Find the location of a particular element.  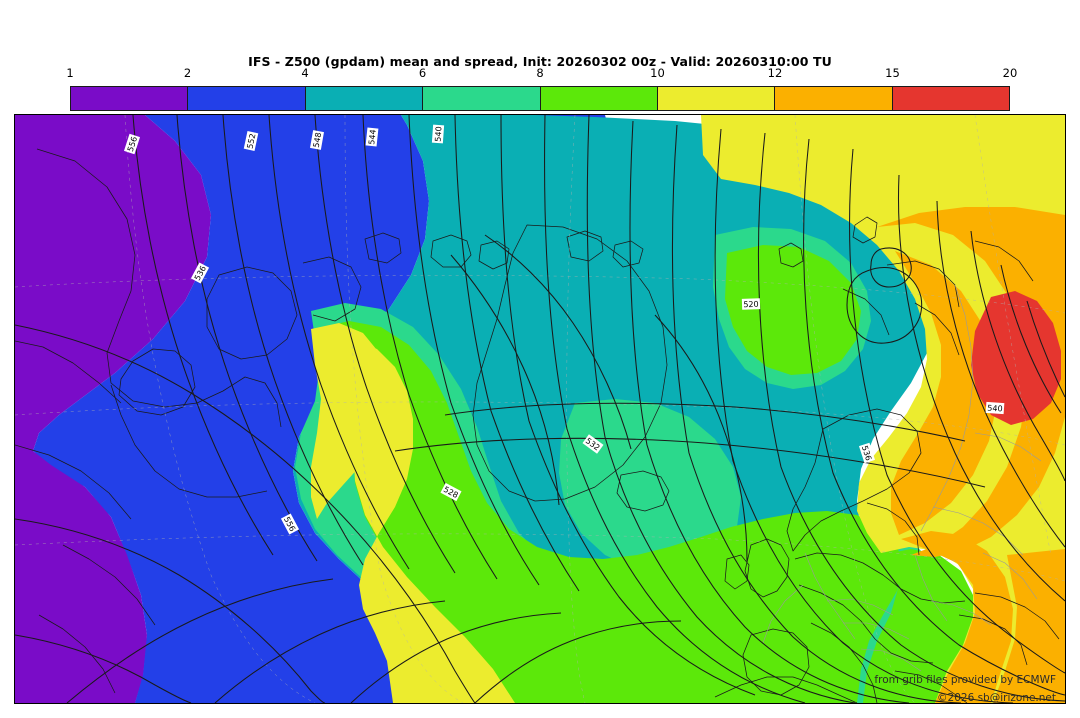

contour-label-540-n: 540 is located at coordinates (438, 134).